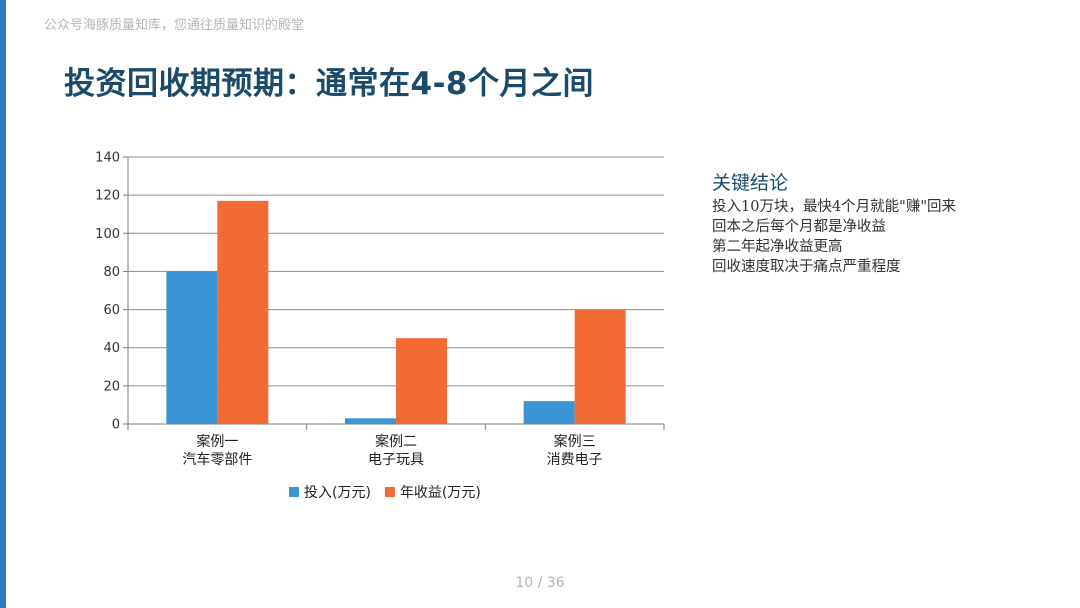 The height and width of the screenshot is (608, 1080). I want to click on x-category-label: 电子玩具, so click(396, 460).